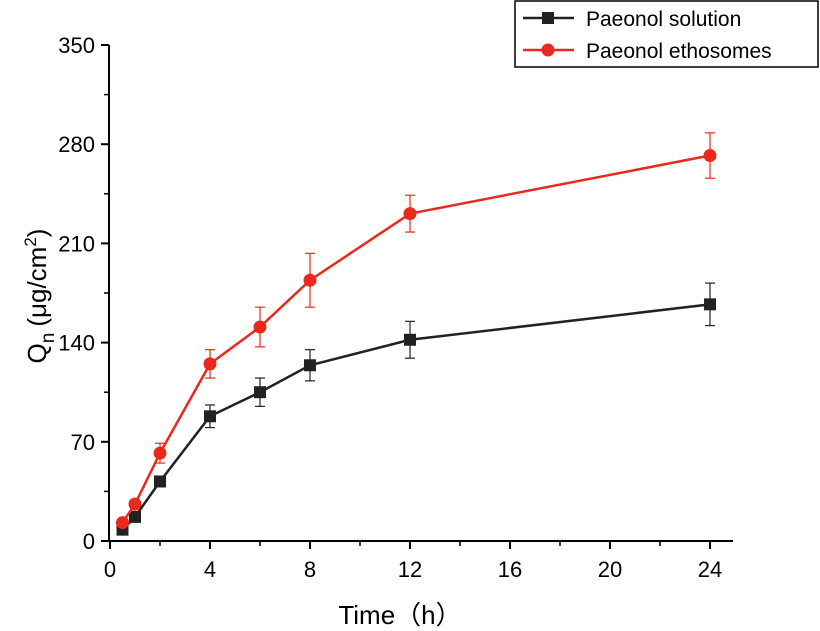 This screenshot has width=820, height=631. What do you see at coordinates (610, 569) in the screenshot?
I see `x-tick-label: 20` at bounding box center [610, 569].